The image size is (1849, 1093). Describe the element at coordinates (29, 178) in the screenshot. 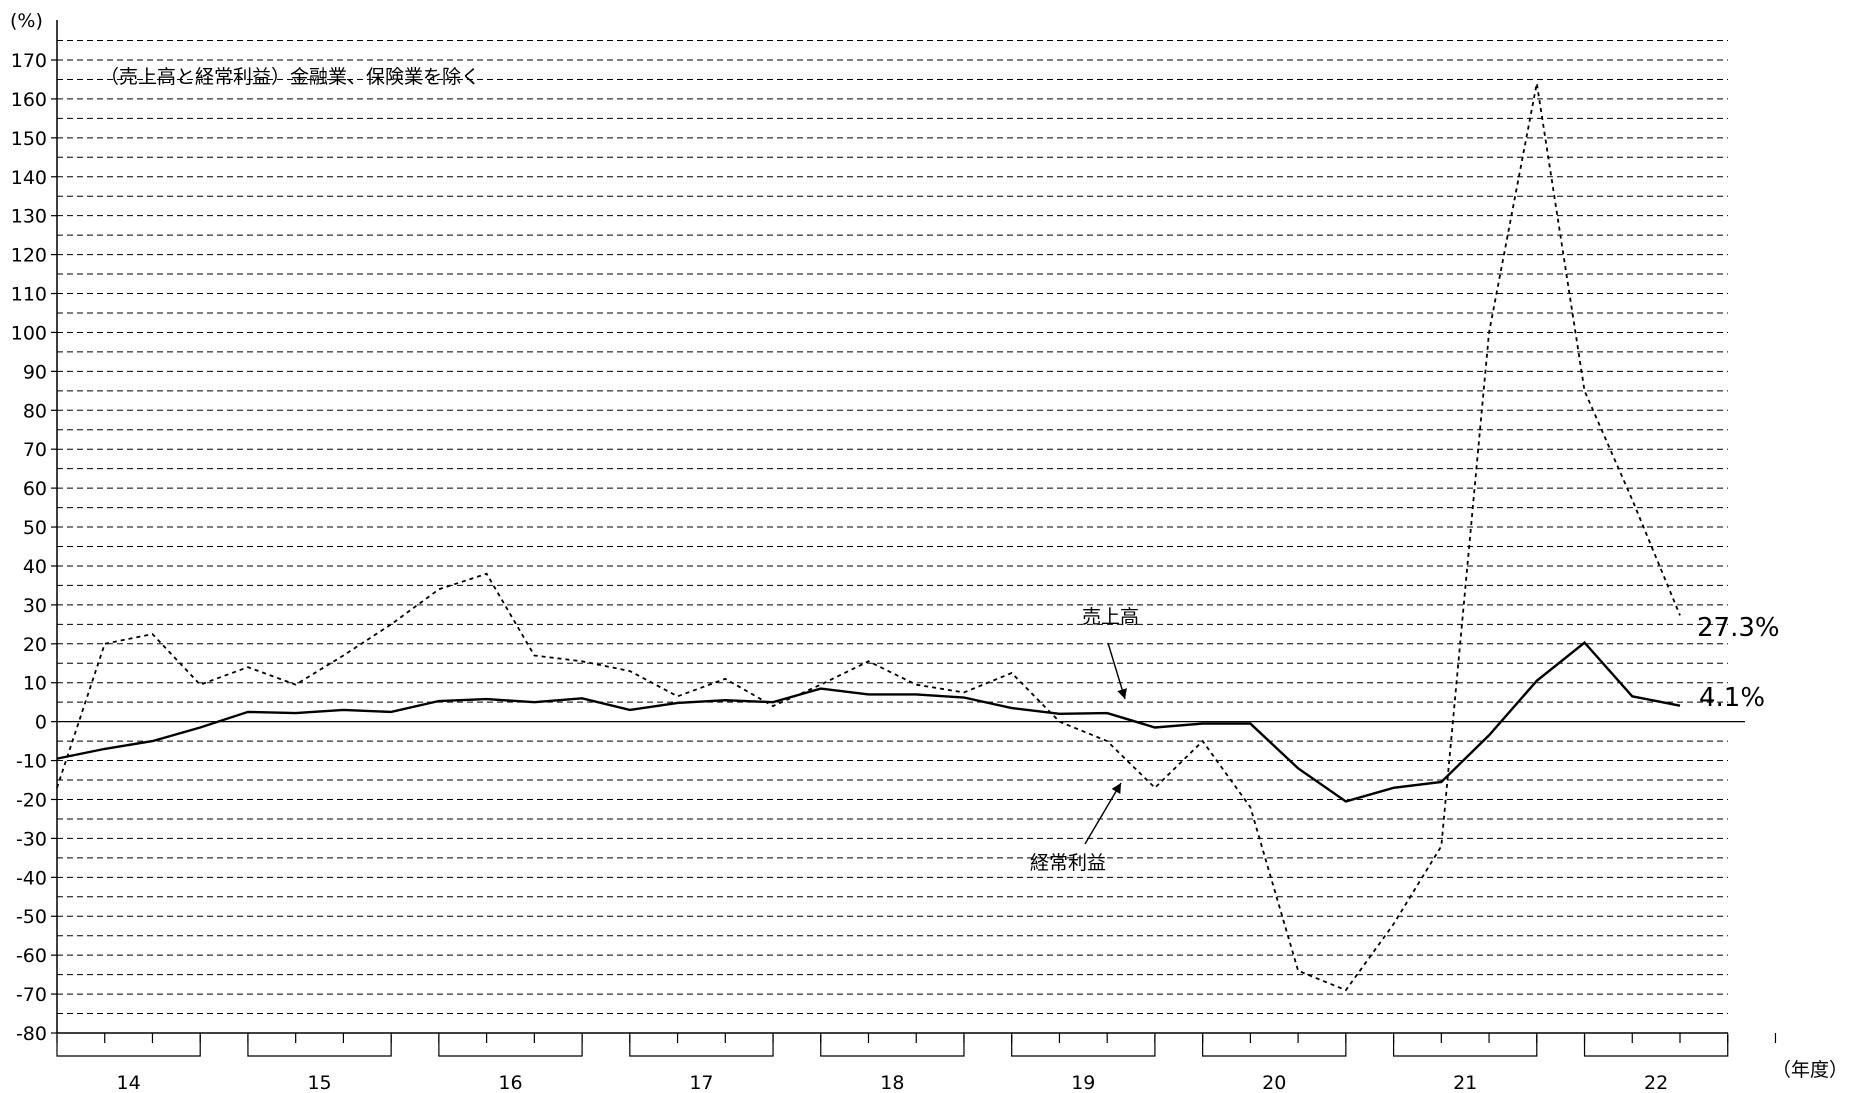

I see `y-tick-label: 140` at that location.